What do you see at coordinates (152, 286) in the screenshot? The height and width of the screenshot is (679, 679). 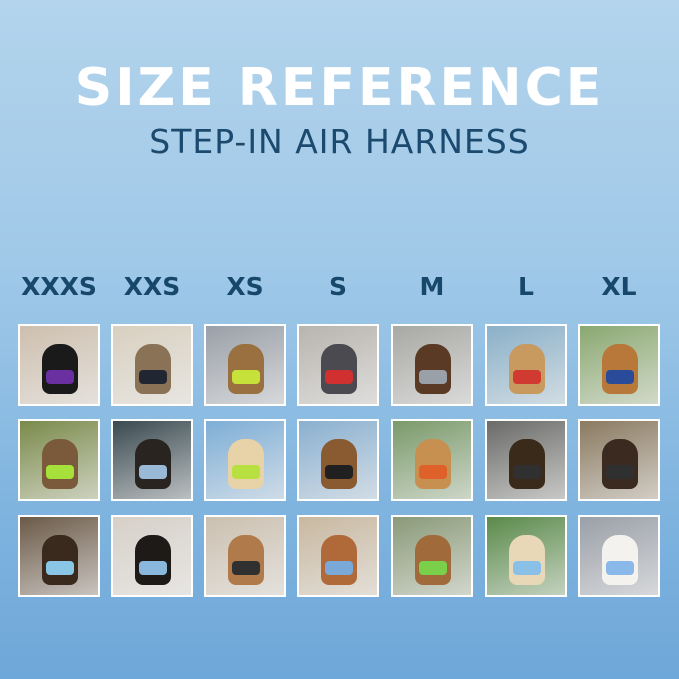 I see `size-label-xxs: XXS` at bounding box center [152, 286].